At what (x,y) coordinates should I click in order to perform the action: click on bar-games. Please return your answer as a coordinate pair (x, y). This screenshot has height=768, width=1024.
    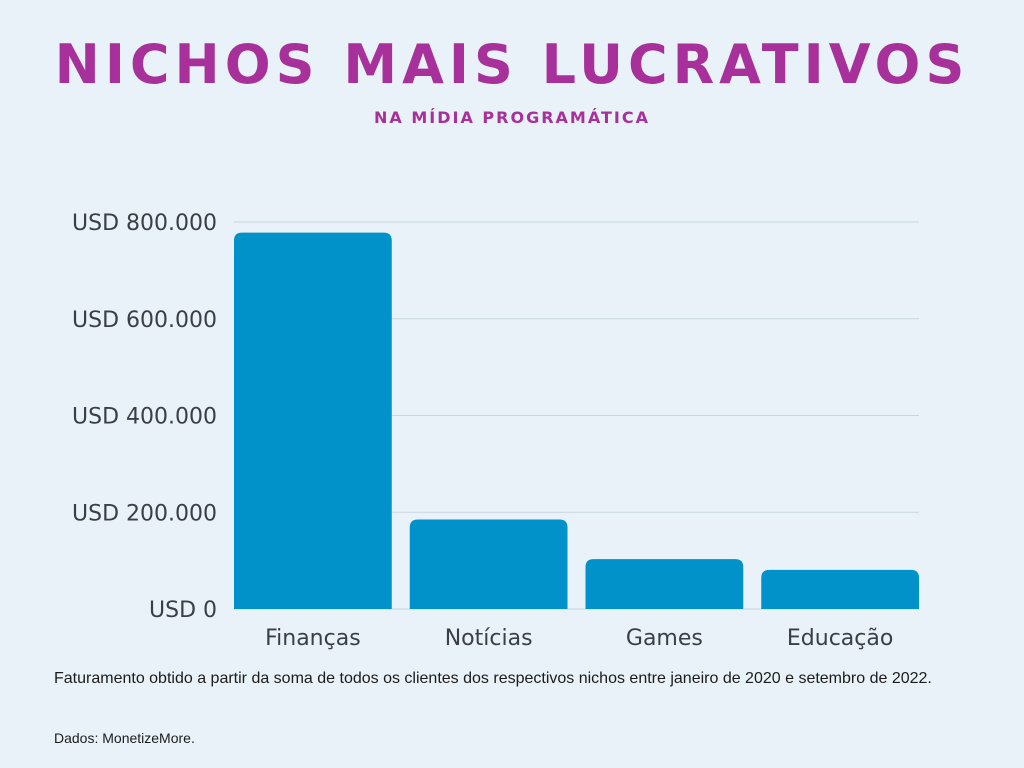
    Looking at the image, I should click on (664, 584).